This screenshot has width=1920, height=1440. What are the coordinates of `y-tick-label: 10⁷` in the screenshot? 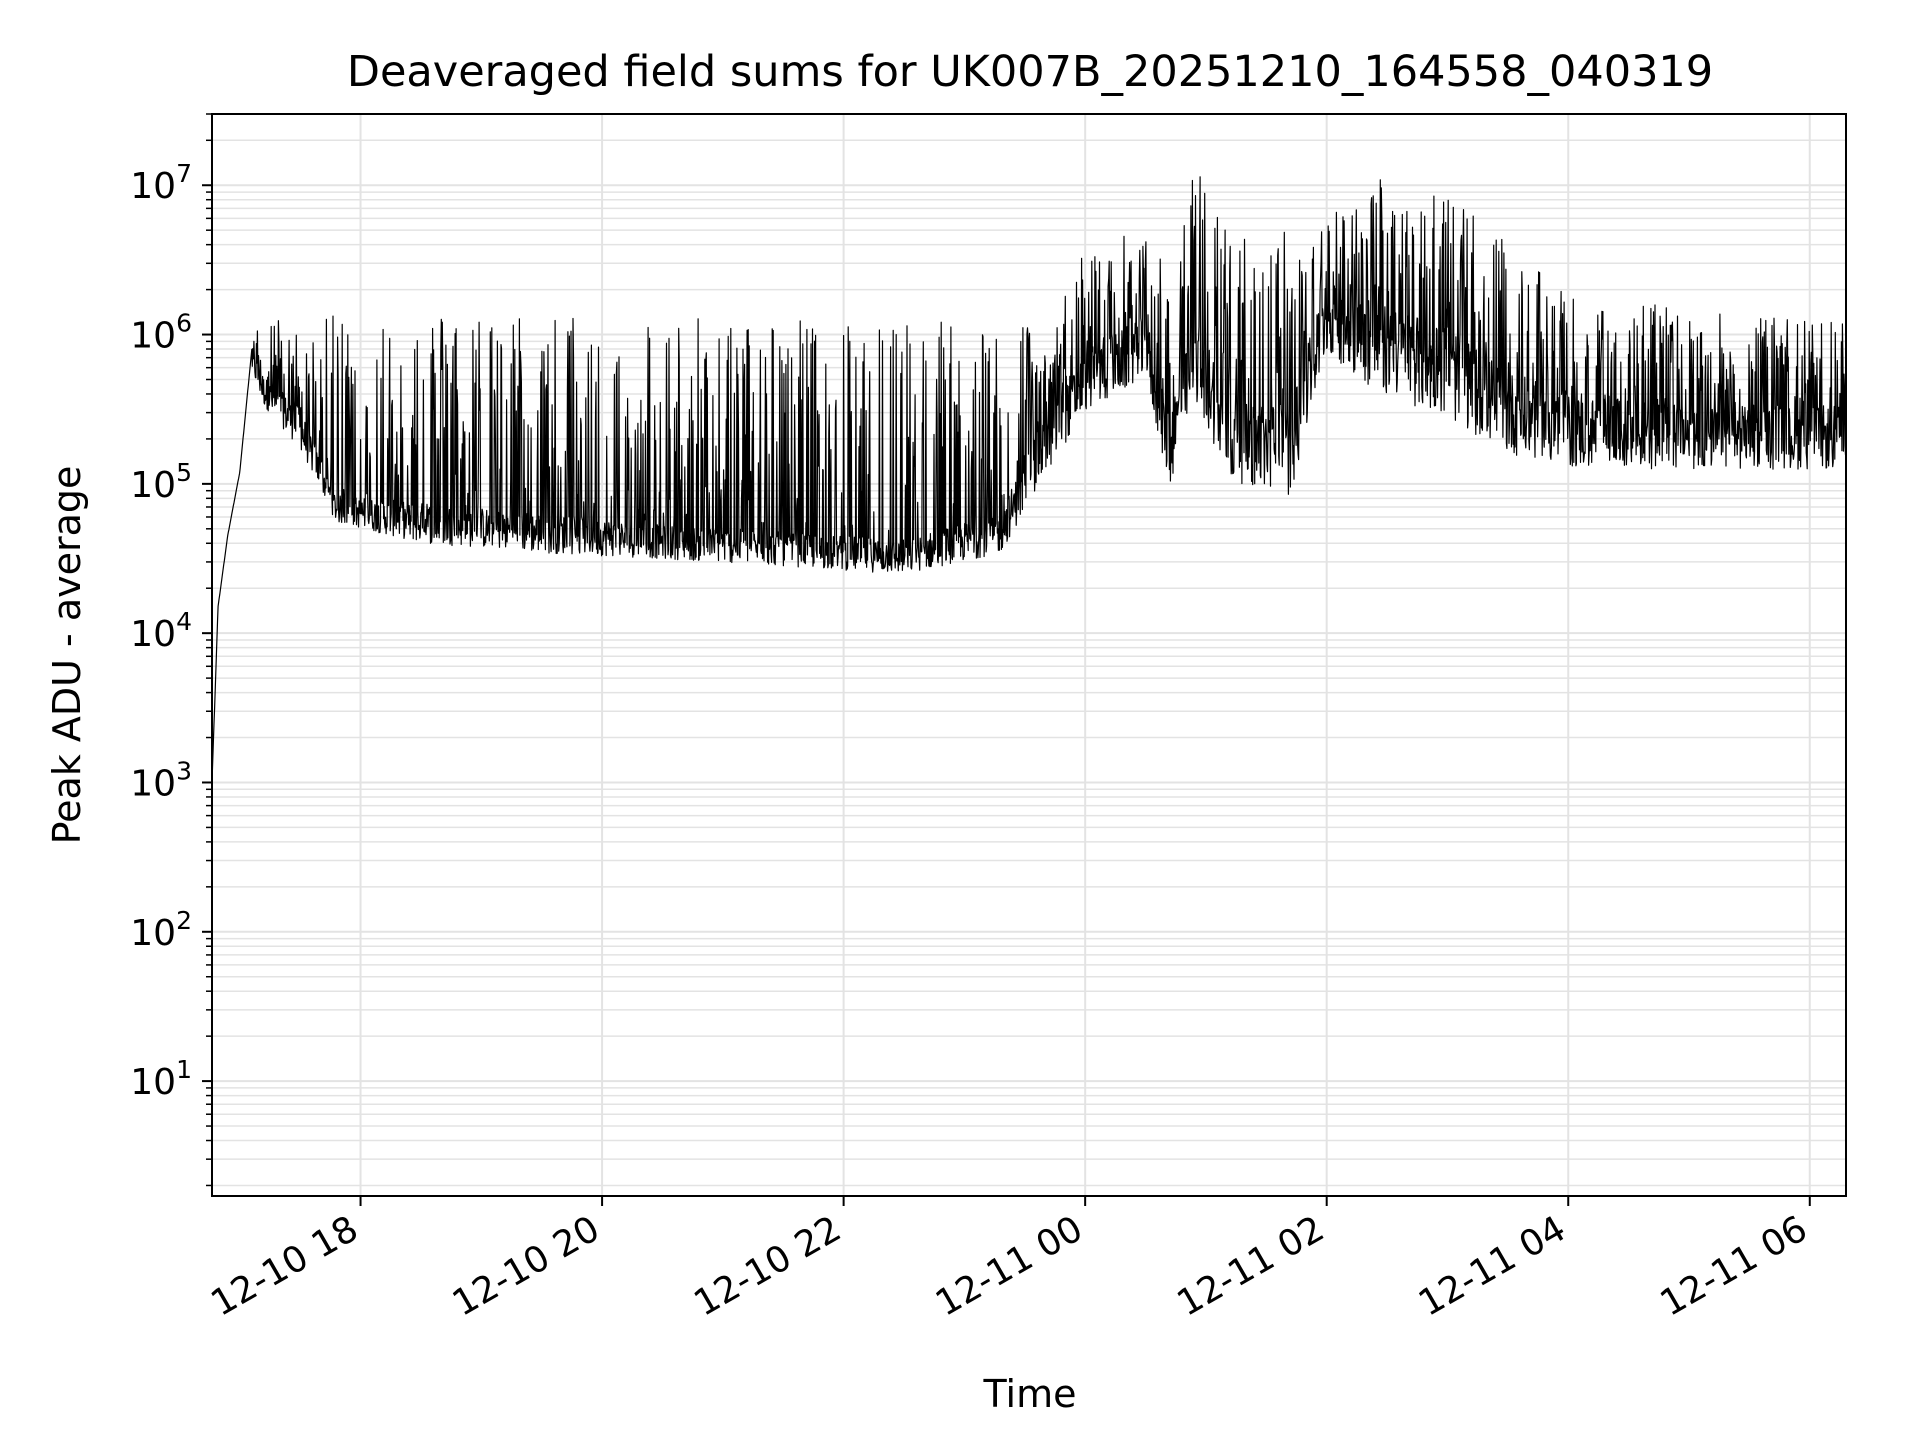 It's located at (161, 183).